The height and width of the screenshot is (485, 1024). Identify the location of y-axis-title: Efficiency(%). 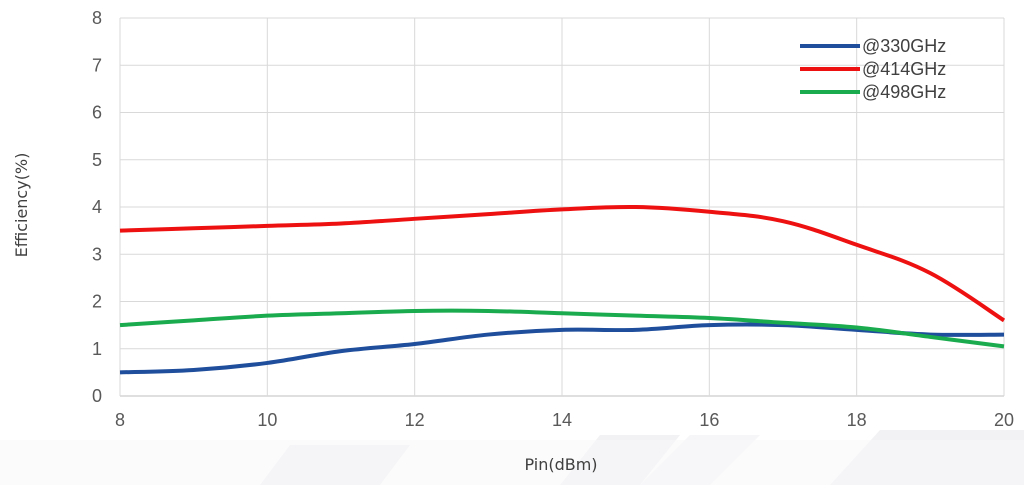
(21, 205).